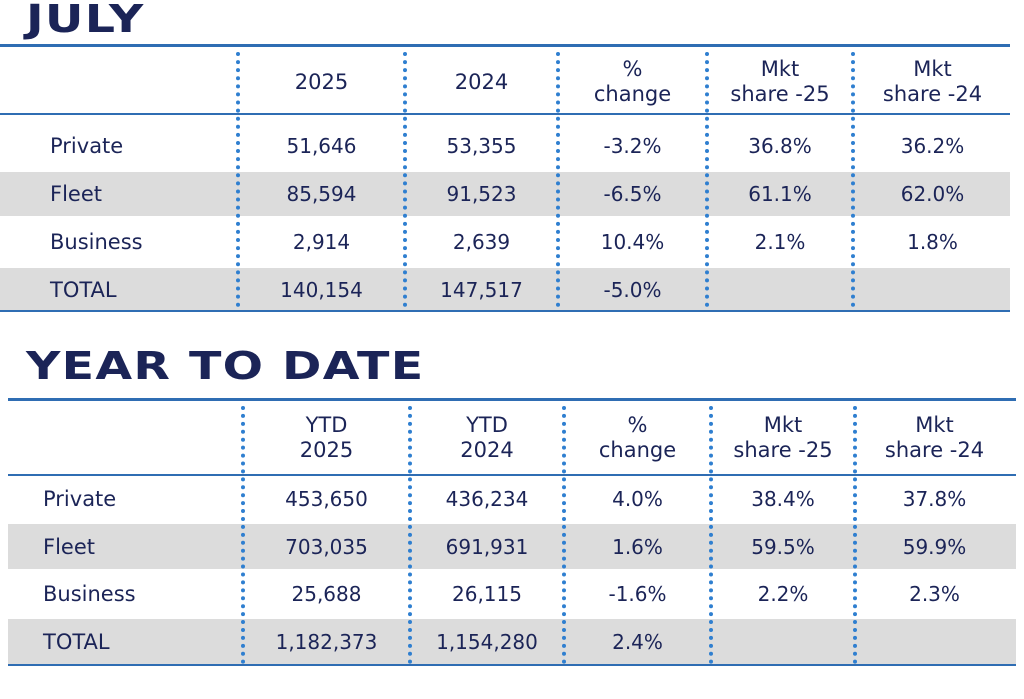 The height and width of the screenshot is (699, 1024). What do you see at coordinates (783, 593) in the screenshot?
I see `table-cell: 2.2%` at bounding box center [783, 593].